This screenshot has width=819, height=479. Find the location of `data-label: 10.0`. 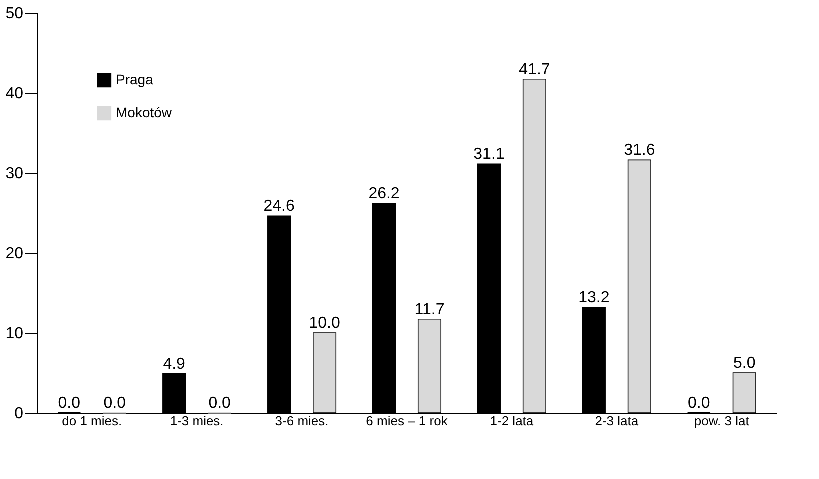

data-label: 10.0 is located at coordinates (324, 323).